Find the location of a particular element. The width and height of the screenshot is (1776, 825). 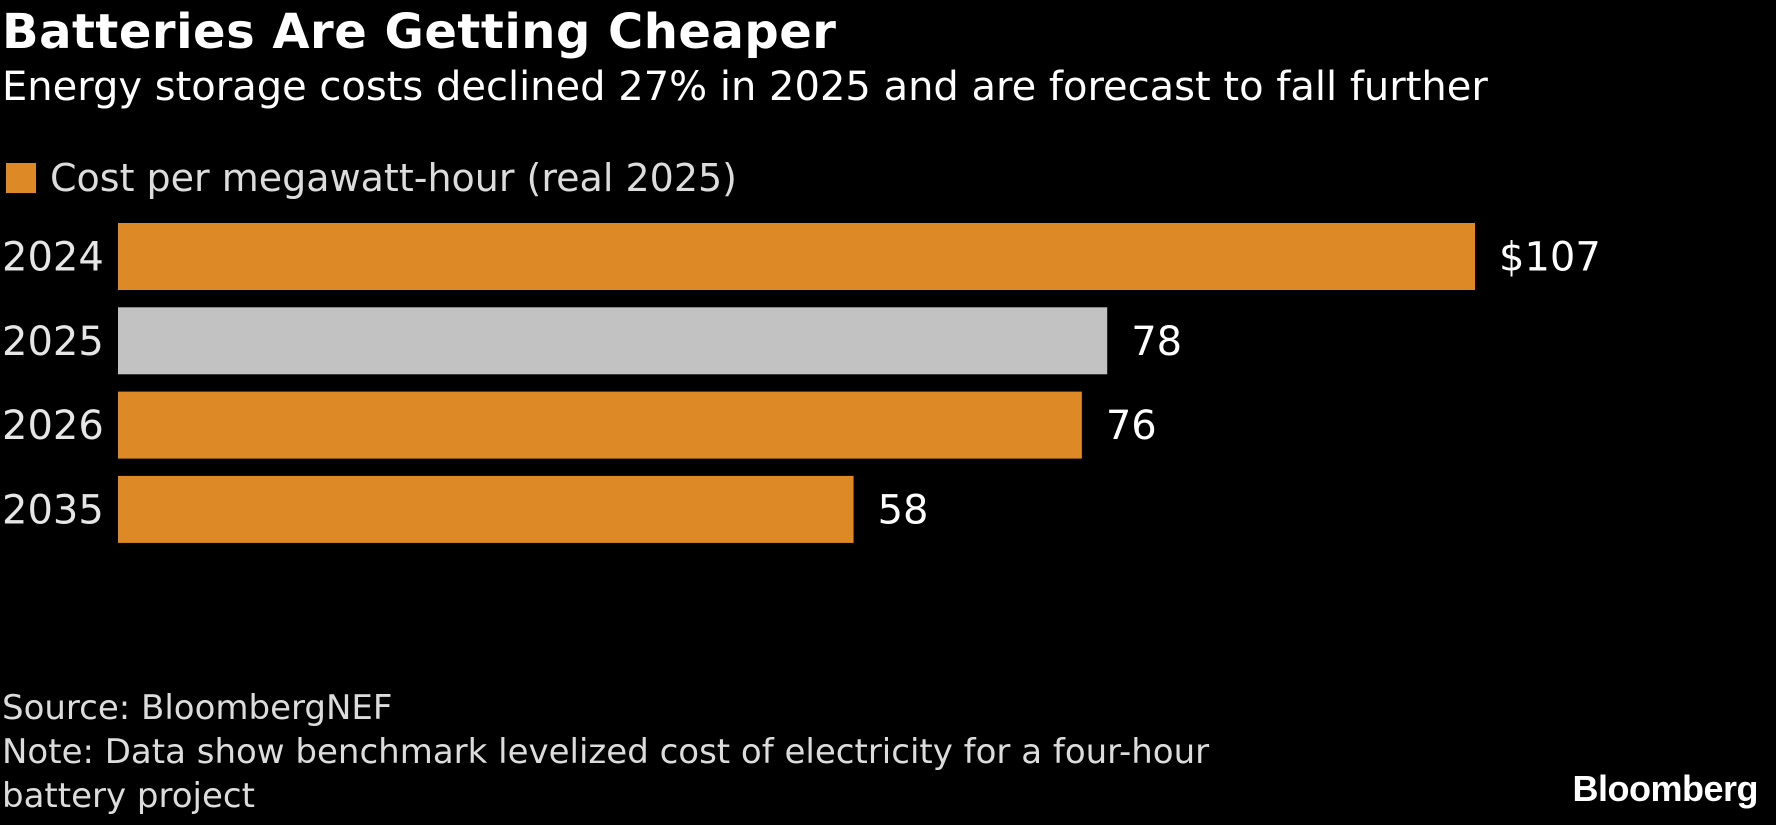

data-label: 76 is located at coordinates (1131, 426).